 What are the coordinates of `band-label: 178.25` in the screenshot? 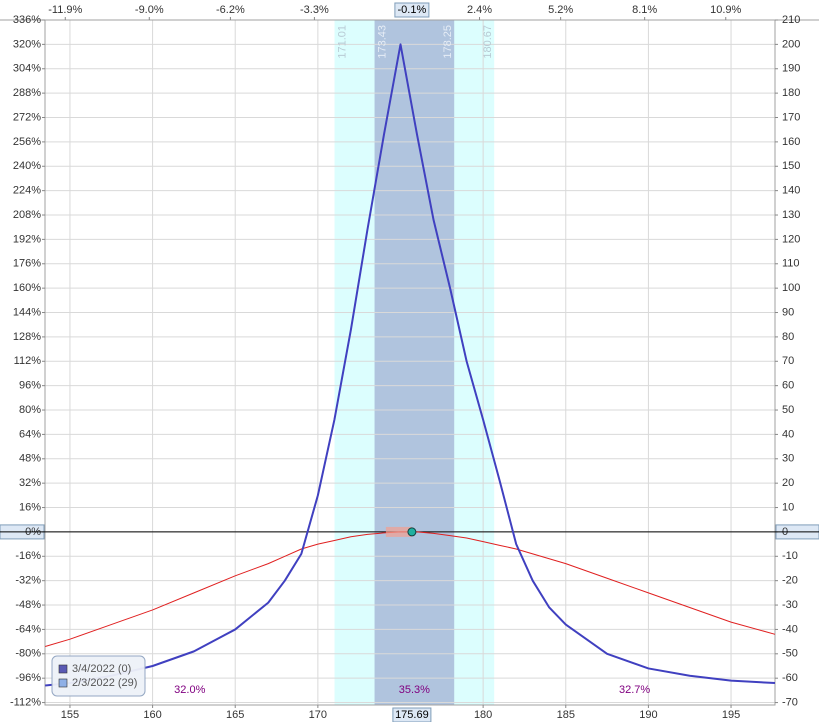 It's located at (448, 42).